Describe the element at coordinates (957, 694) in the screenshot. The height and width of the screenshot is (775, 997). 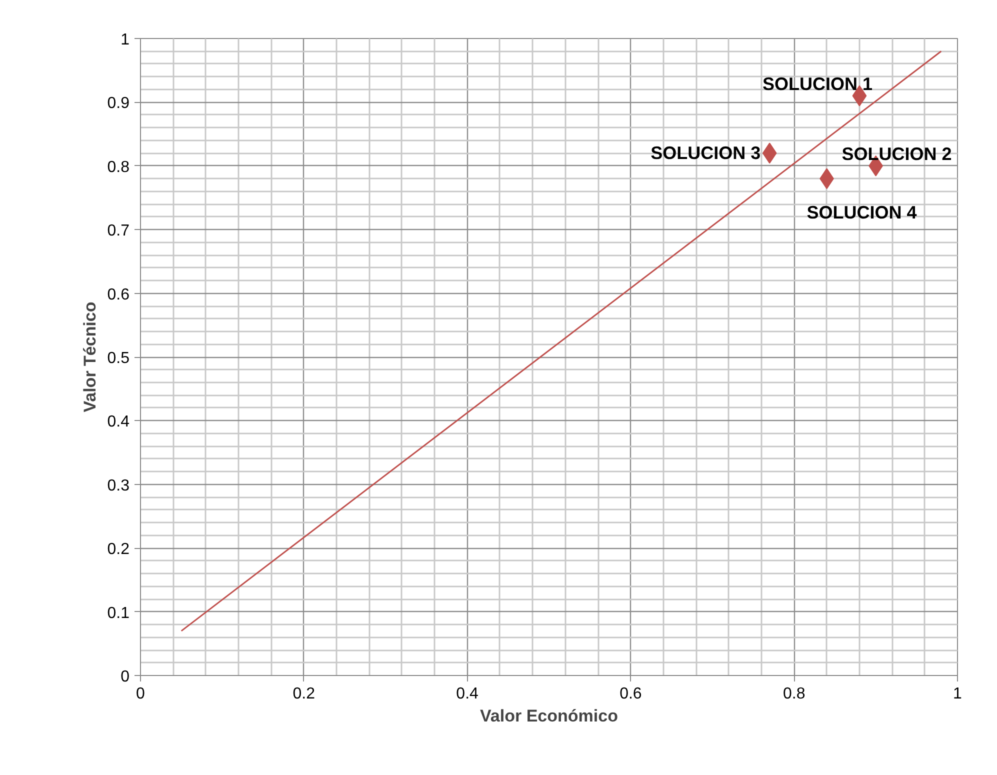
I see `x-tick-label: 1` at that location.